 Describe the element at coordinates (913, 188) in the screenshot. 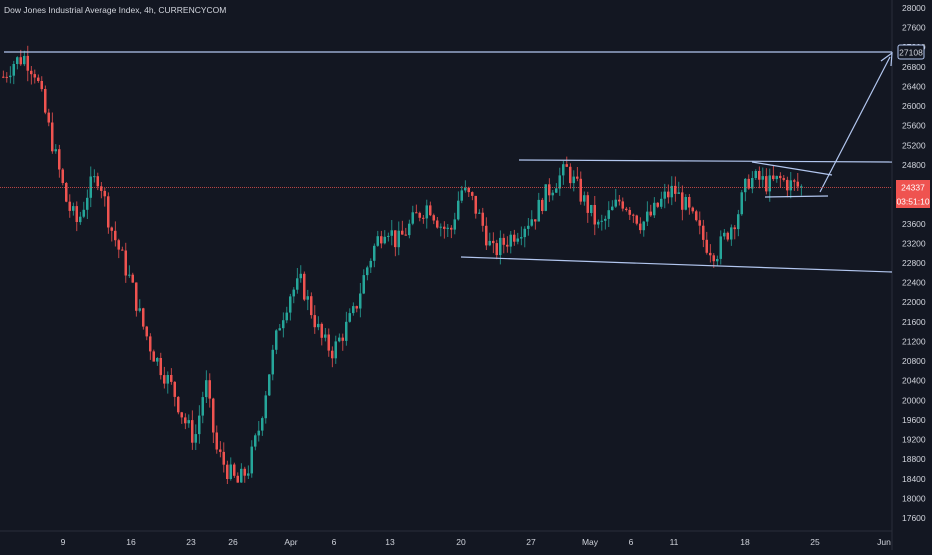

I see `current-price-label: 24337` at that location.